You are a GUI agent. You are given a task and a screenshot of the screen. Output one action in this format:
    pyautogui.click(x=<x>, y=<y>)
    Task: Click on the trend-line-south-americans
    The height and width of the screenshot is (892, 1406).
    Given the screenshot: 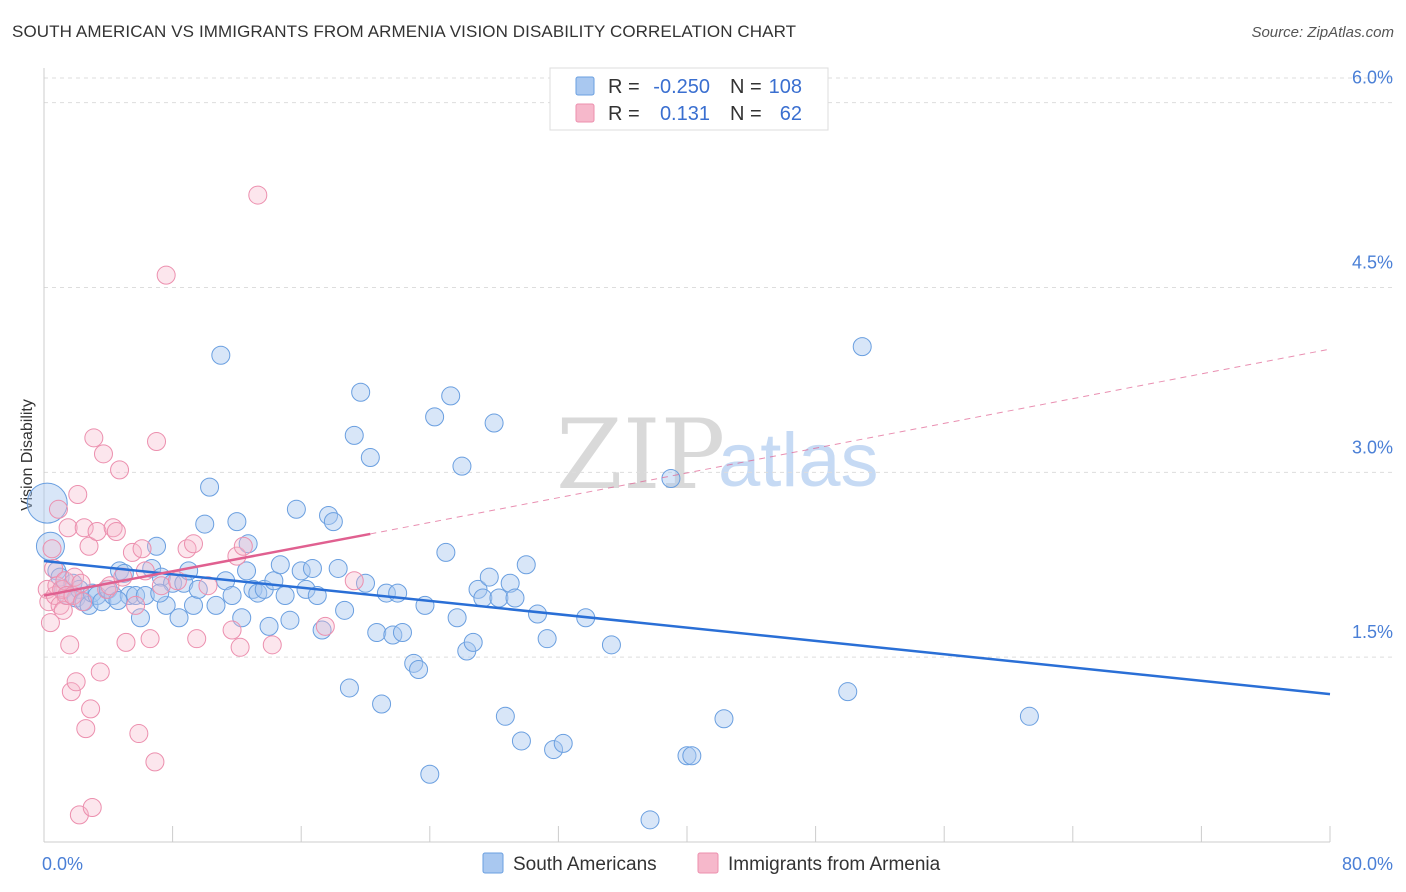 What is the action you would take?
    pyautogui.click(x=687, y=627)
    